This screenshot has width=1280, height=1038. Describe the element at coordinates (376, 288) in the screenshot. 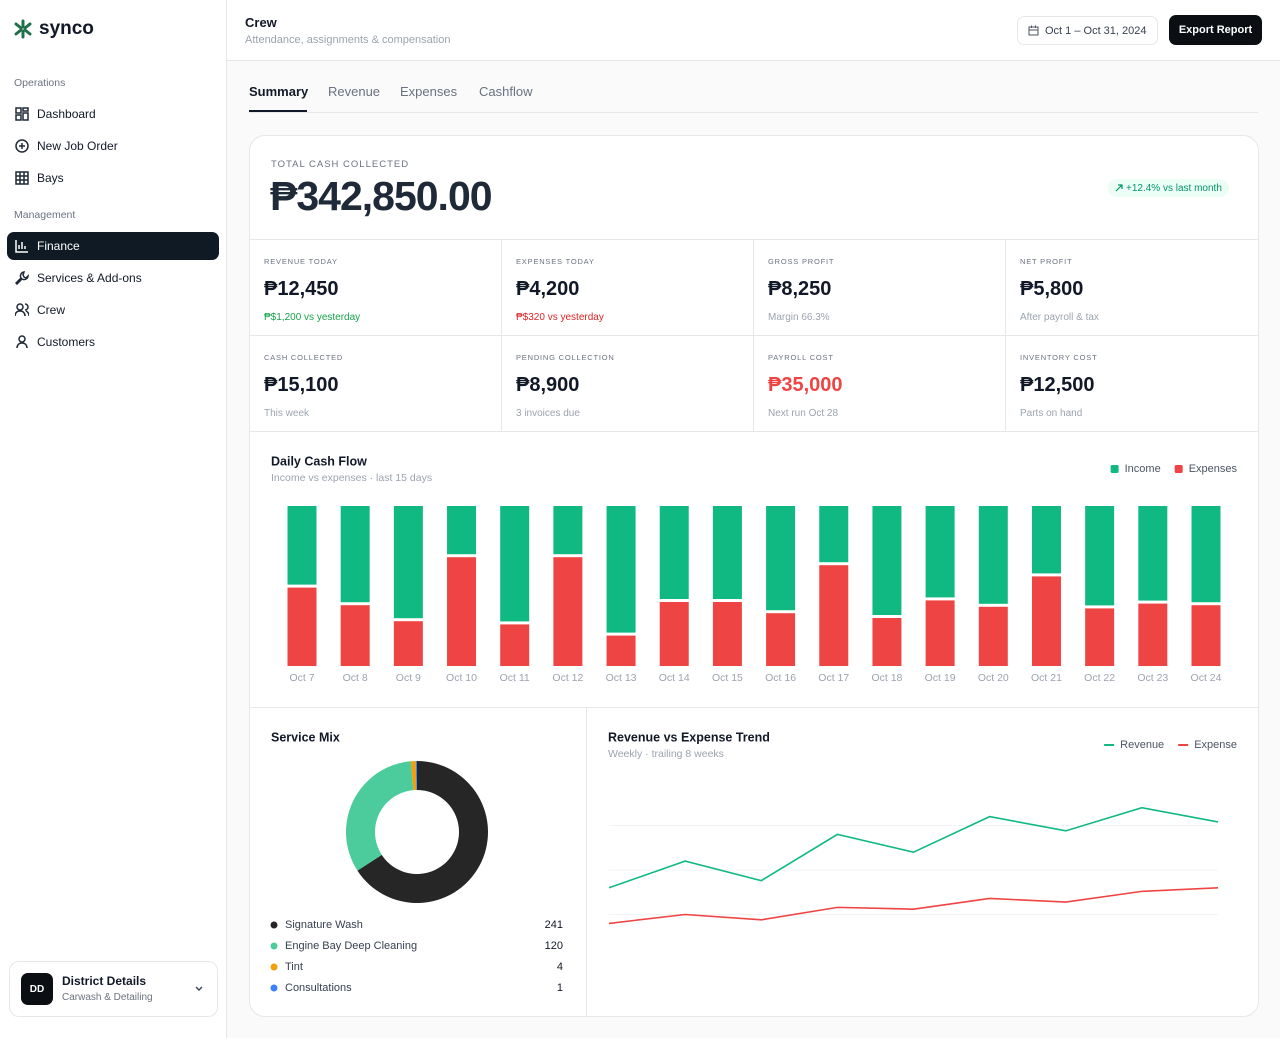

I see `kpi-card: REVENUE TODAY ₱12,450 ₱$1,200 vs yesterday` at that location.